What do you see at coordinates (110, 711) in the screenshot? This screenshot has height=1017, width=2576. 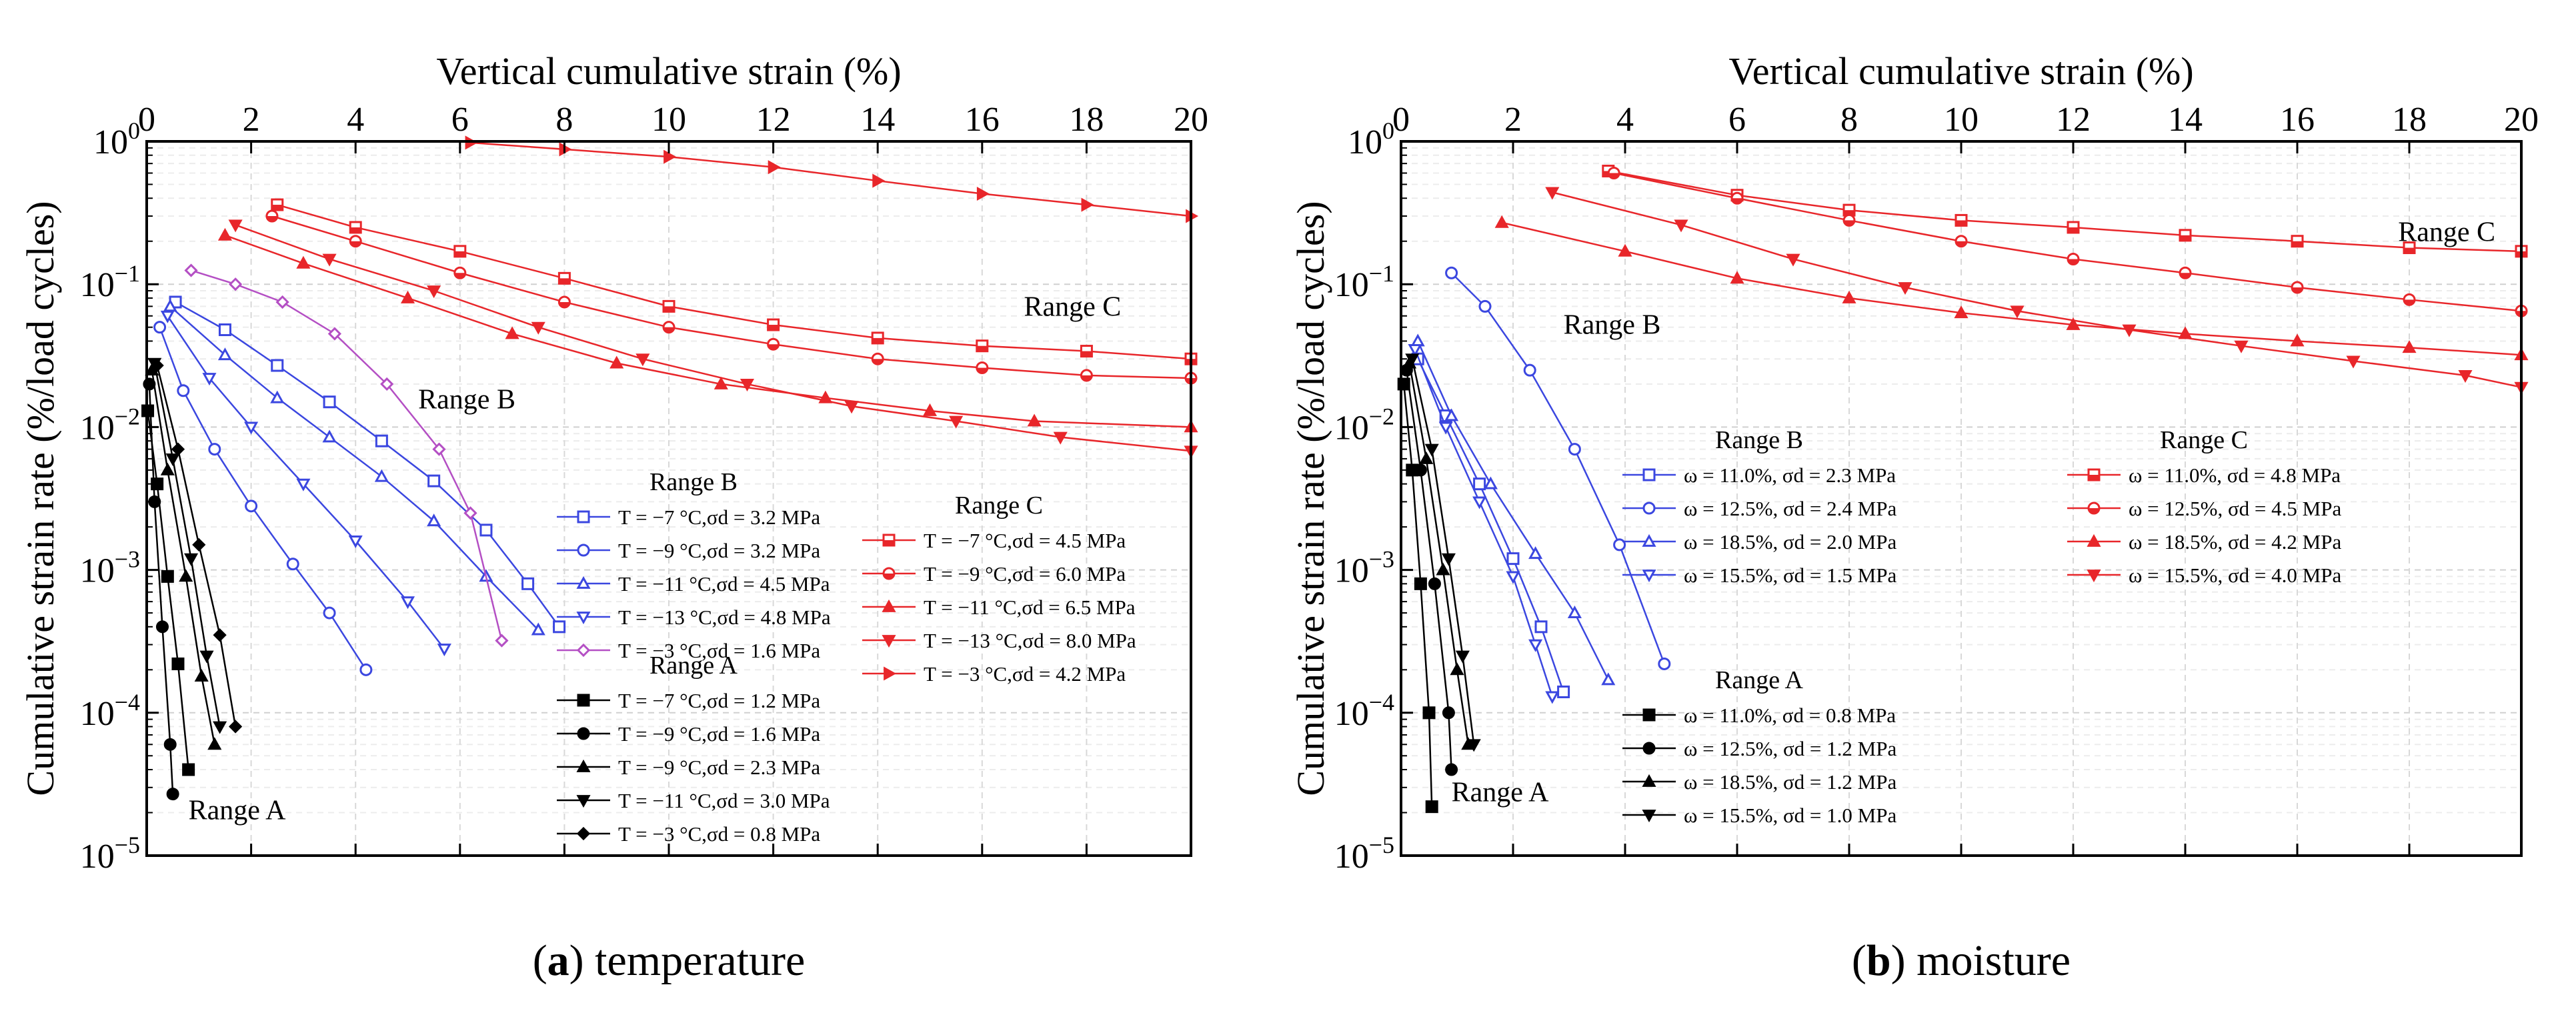 I see `y-tick-label: 10⁻⁴` at bounding box center [110, 711].